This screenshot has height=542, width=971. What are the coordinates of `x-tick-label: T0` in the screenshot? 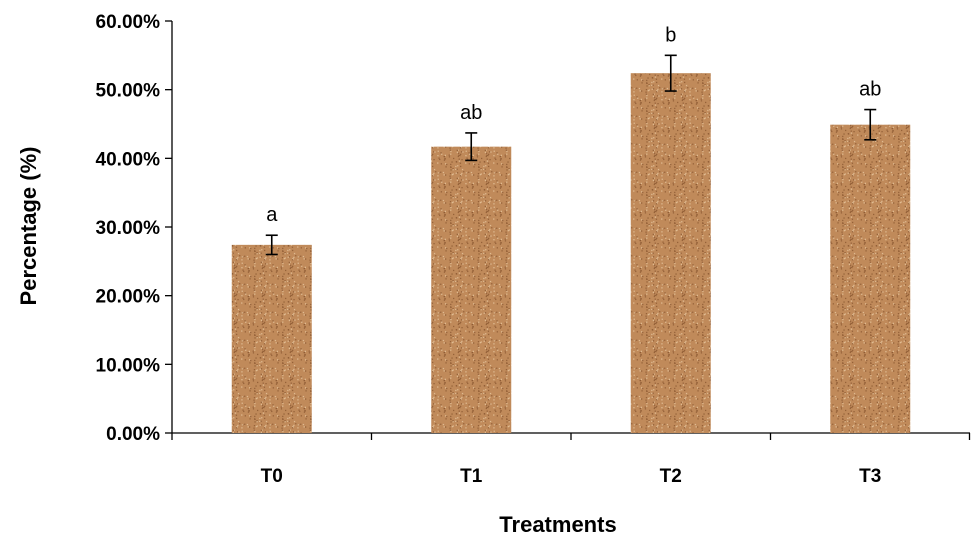 It's located at (272, 476).